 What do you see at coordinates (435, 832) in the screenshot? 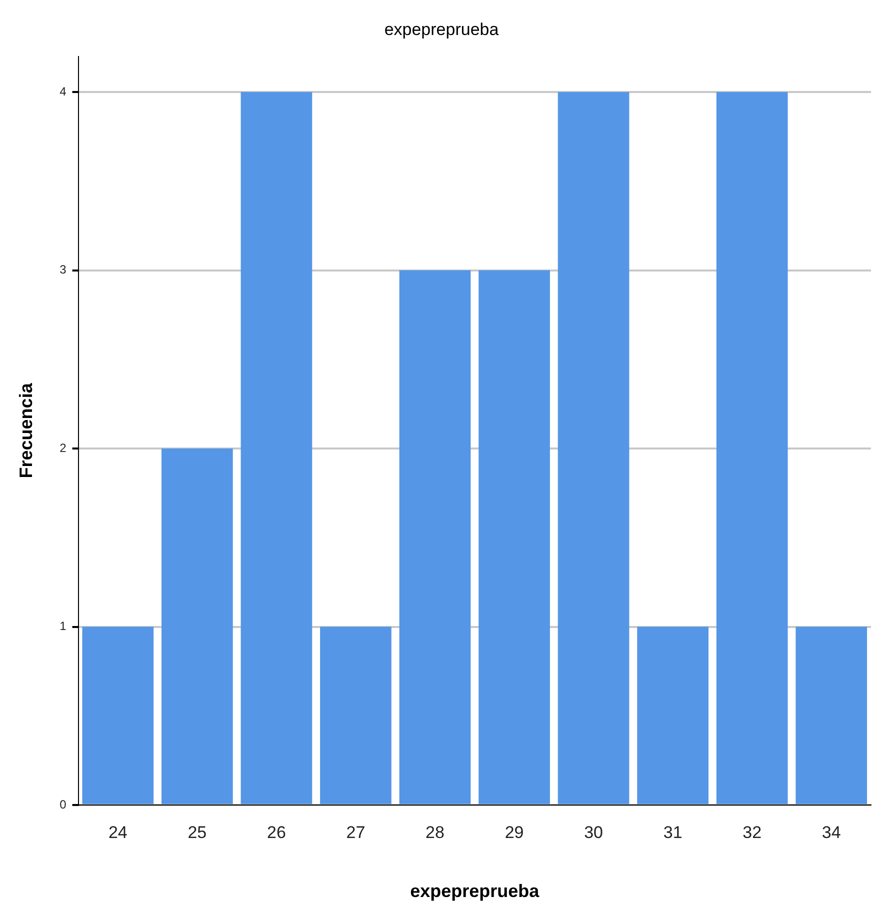
I see `x-tick-label: 28` at bounding box center [435, 832].